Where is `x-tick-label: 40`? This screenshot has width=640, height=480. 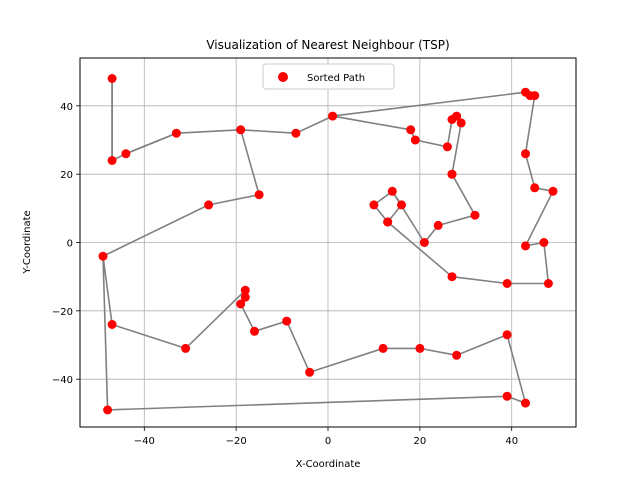 x-tick-label: 40 is located at coordinates (511, 441).